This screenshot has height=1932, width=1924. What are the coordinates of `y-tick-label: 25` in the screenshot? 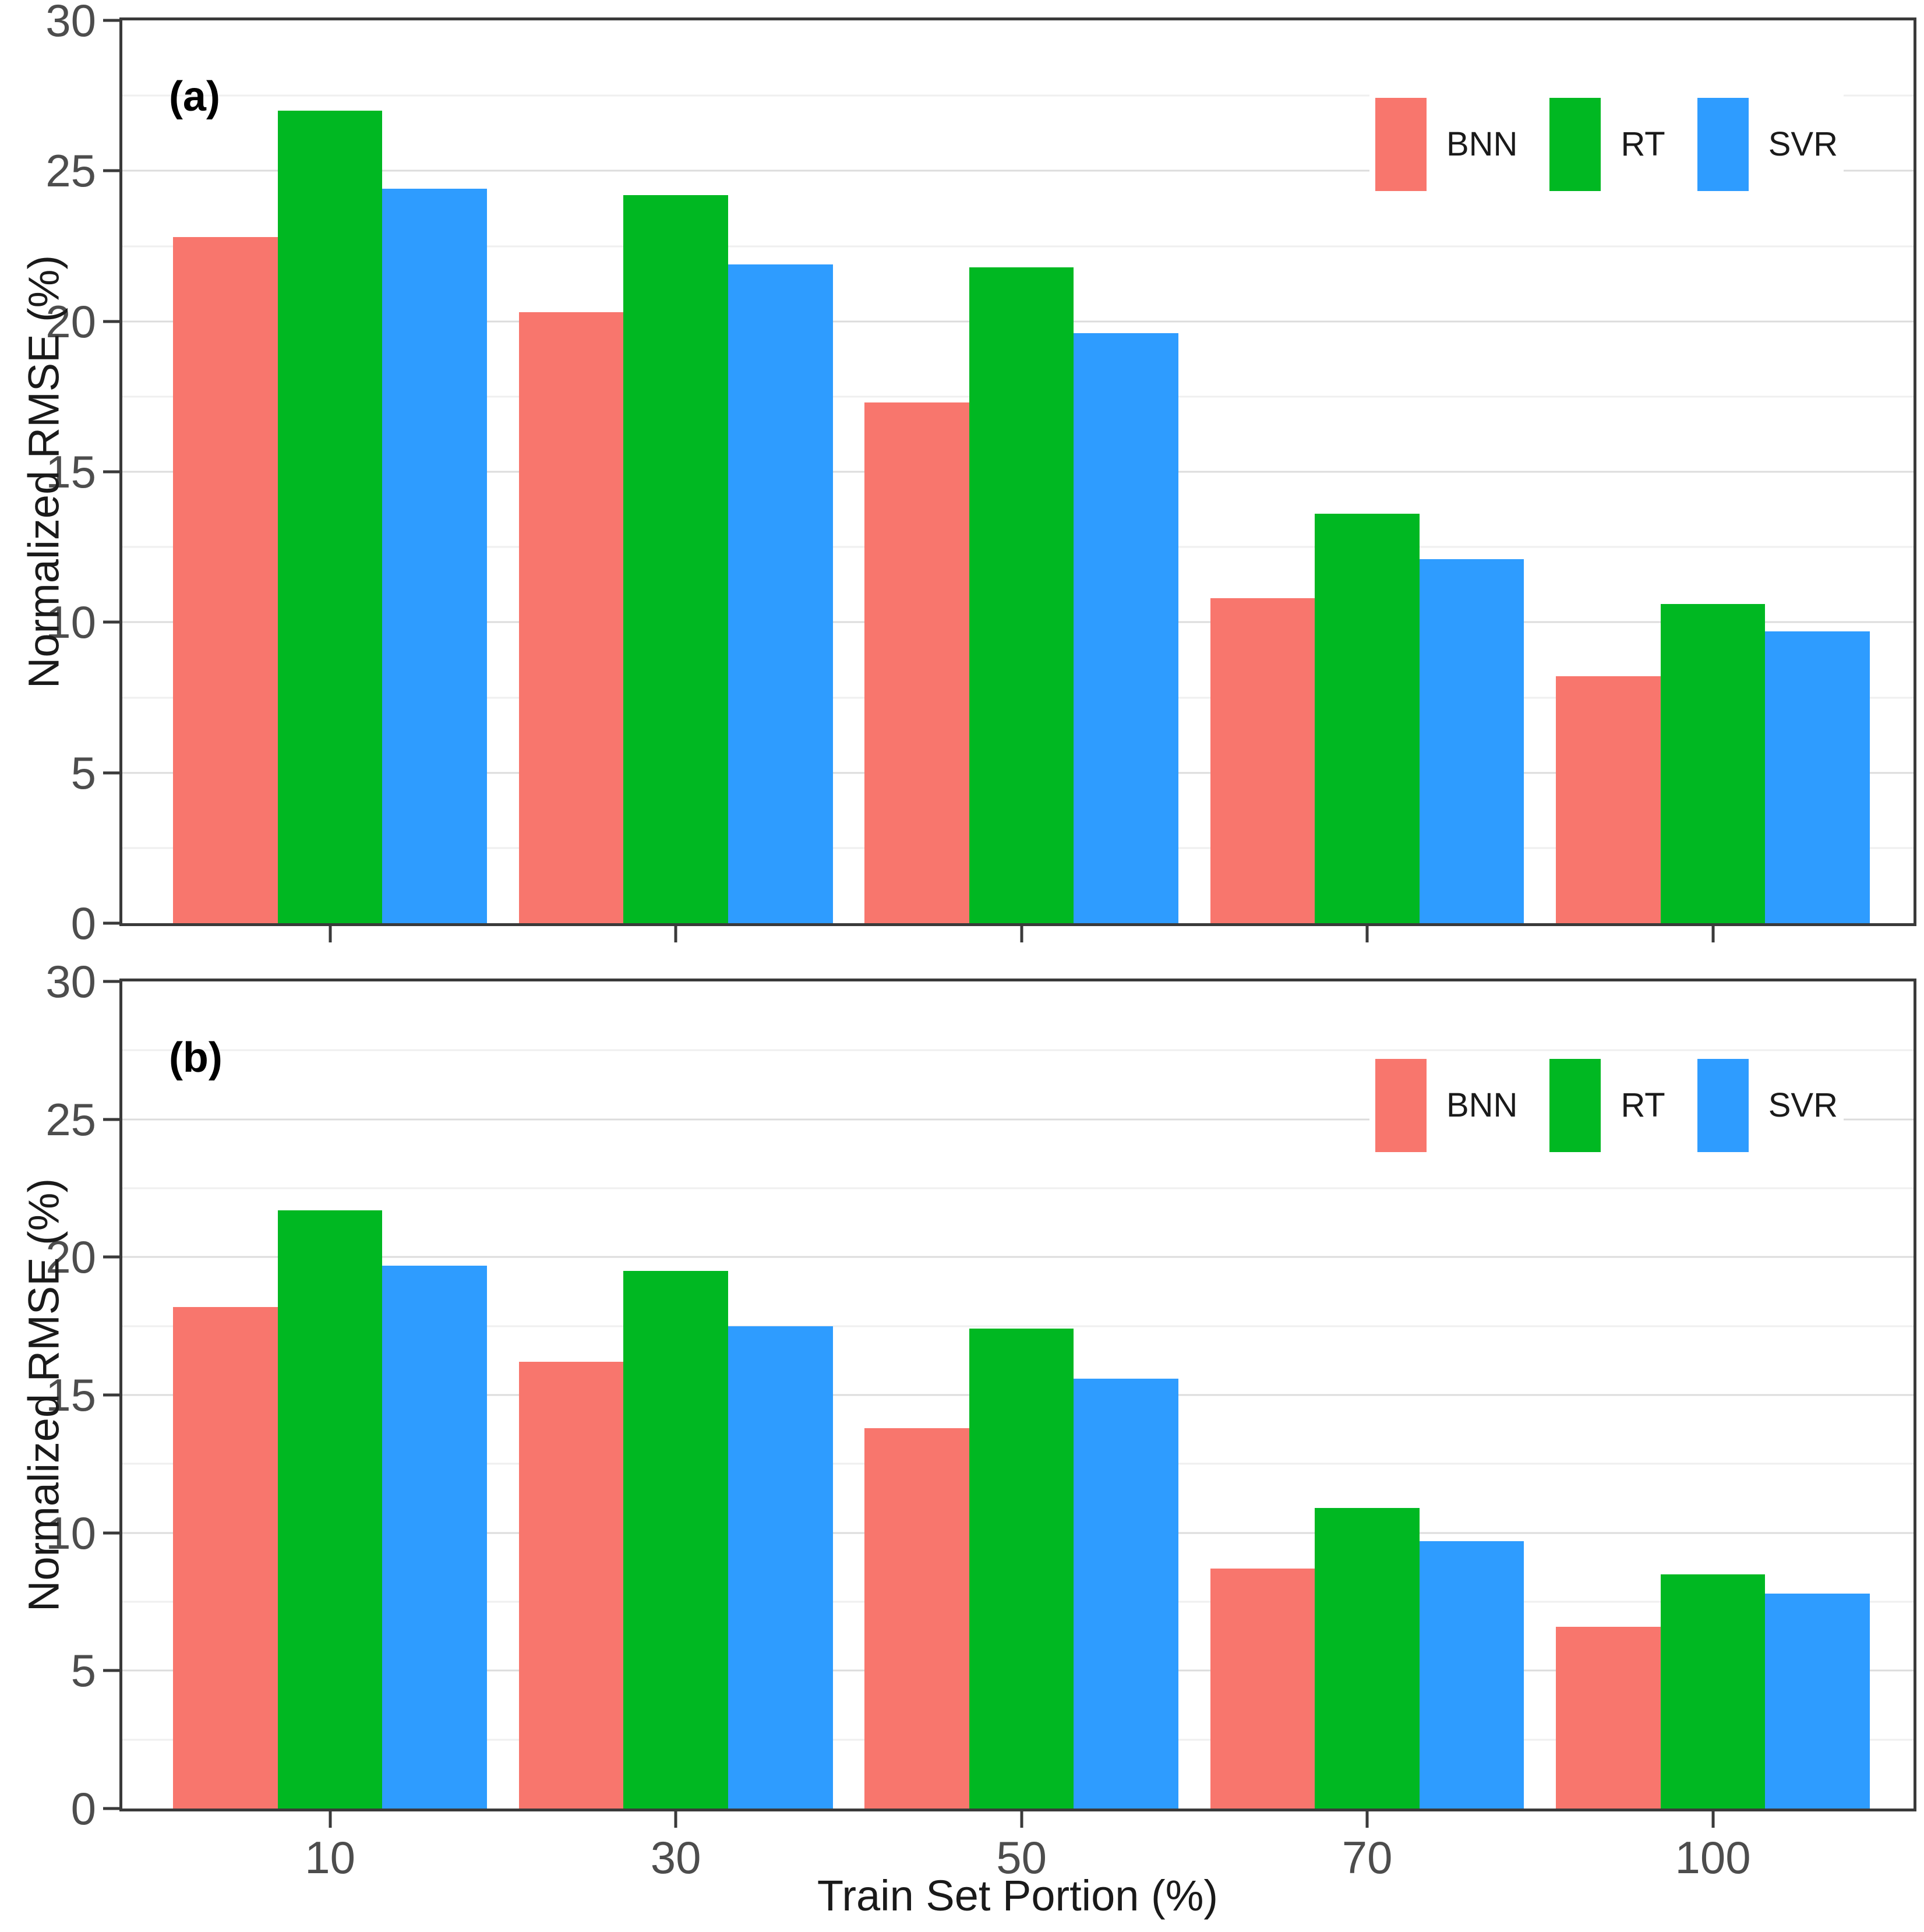 It's located at (70, 1119).